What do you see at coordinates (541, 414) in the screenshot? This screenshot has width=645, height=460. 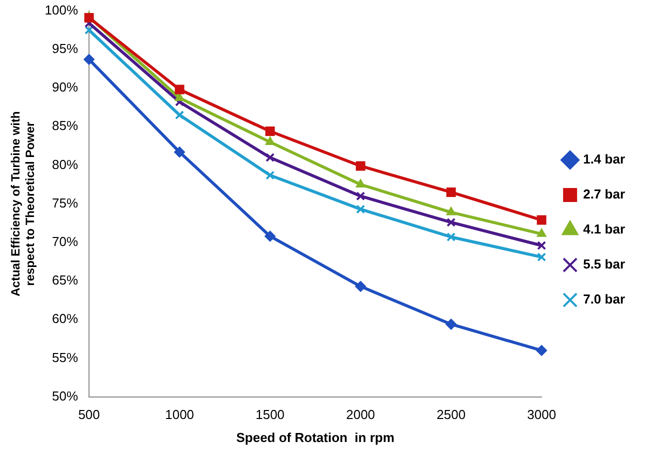 I see `x-tick-label: 3000` at bounding box center [541, 414].